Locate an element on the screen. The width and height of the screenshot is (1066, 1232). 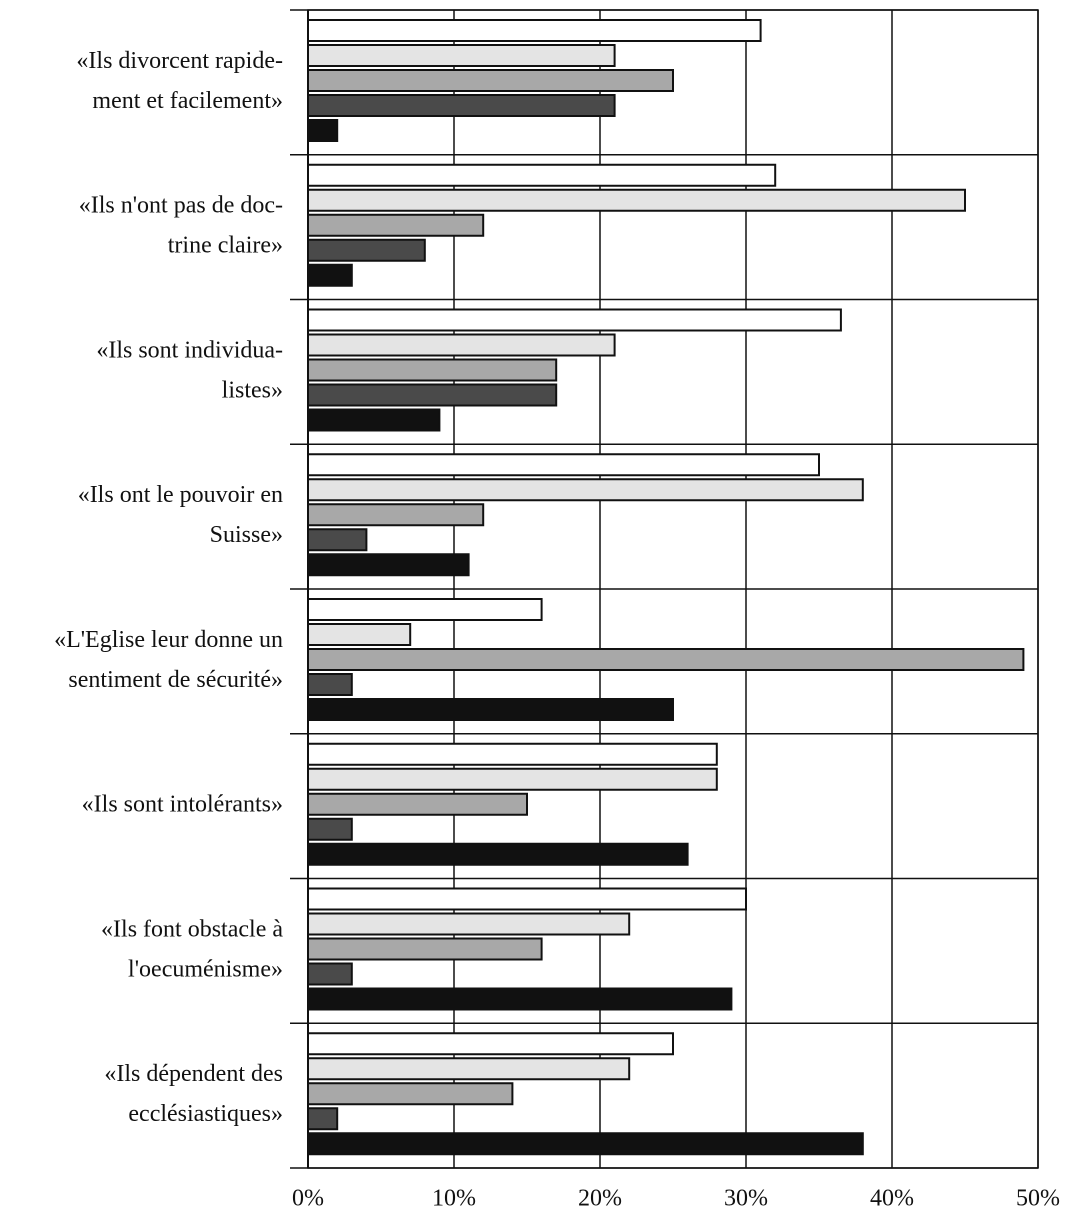
x-tick-label: 10% is located at coordinates (454, 1199).